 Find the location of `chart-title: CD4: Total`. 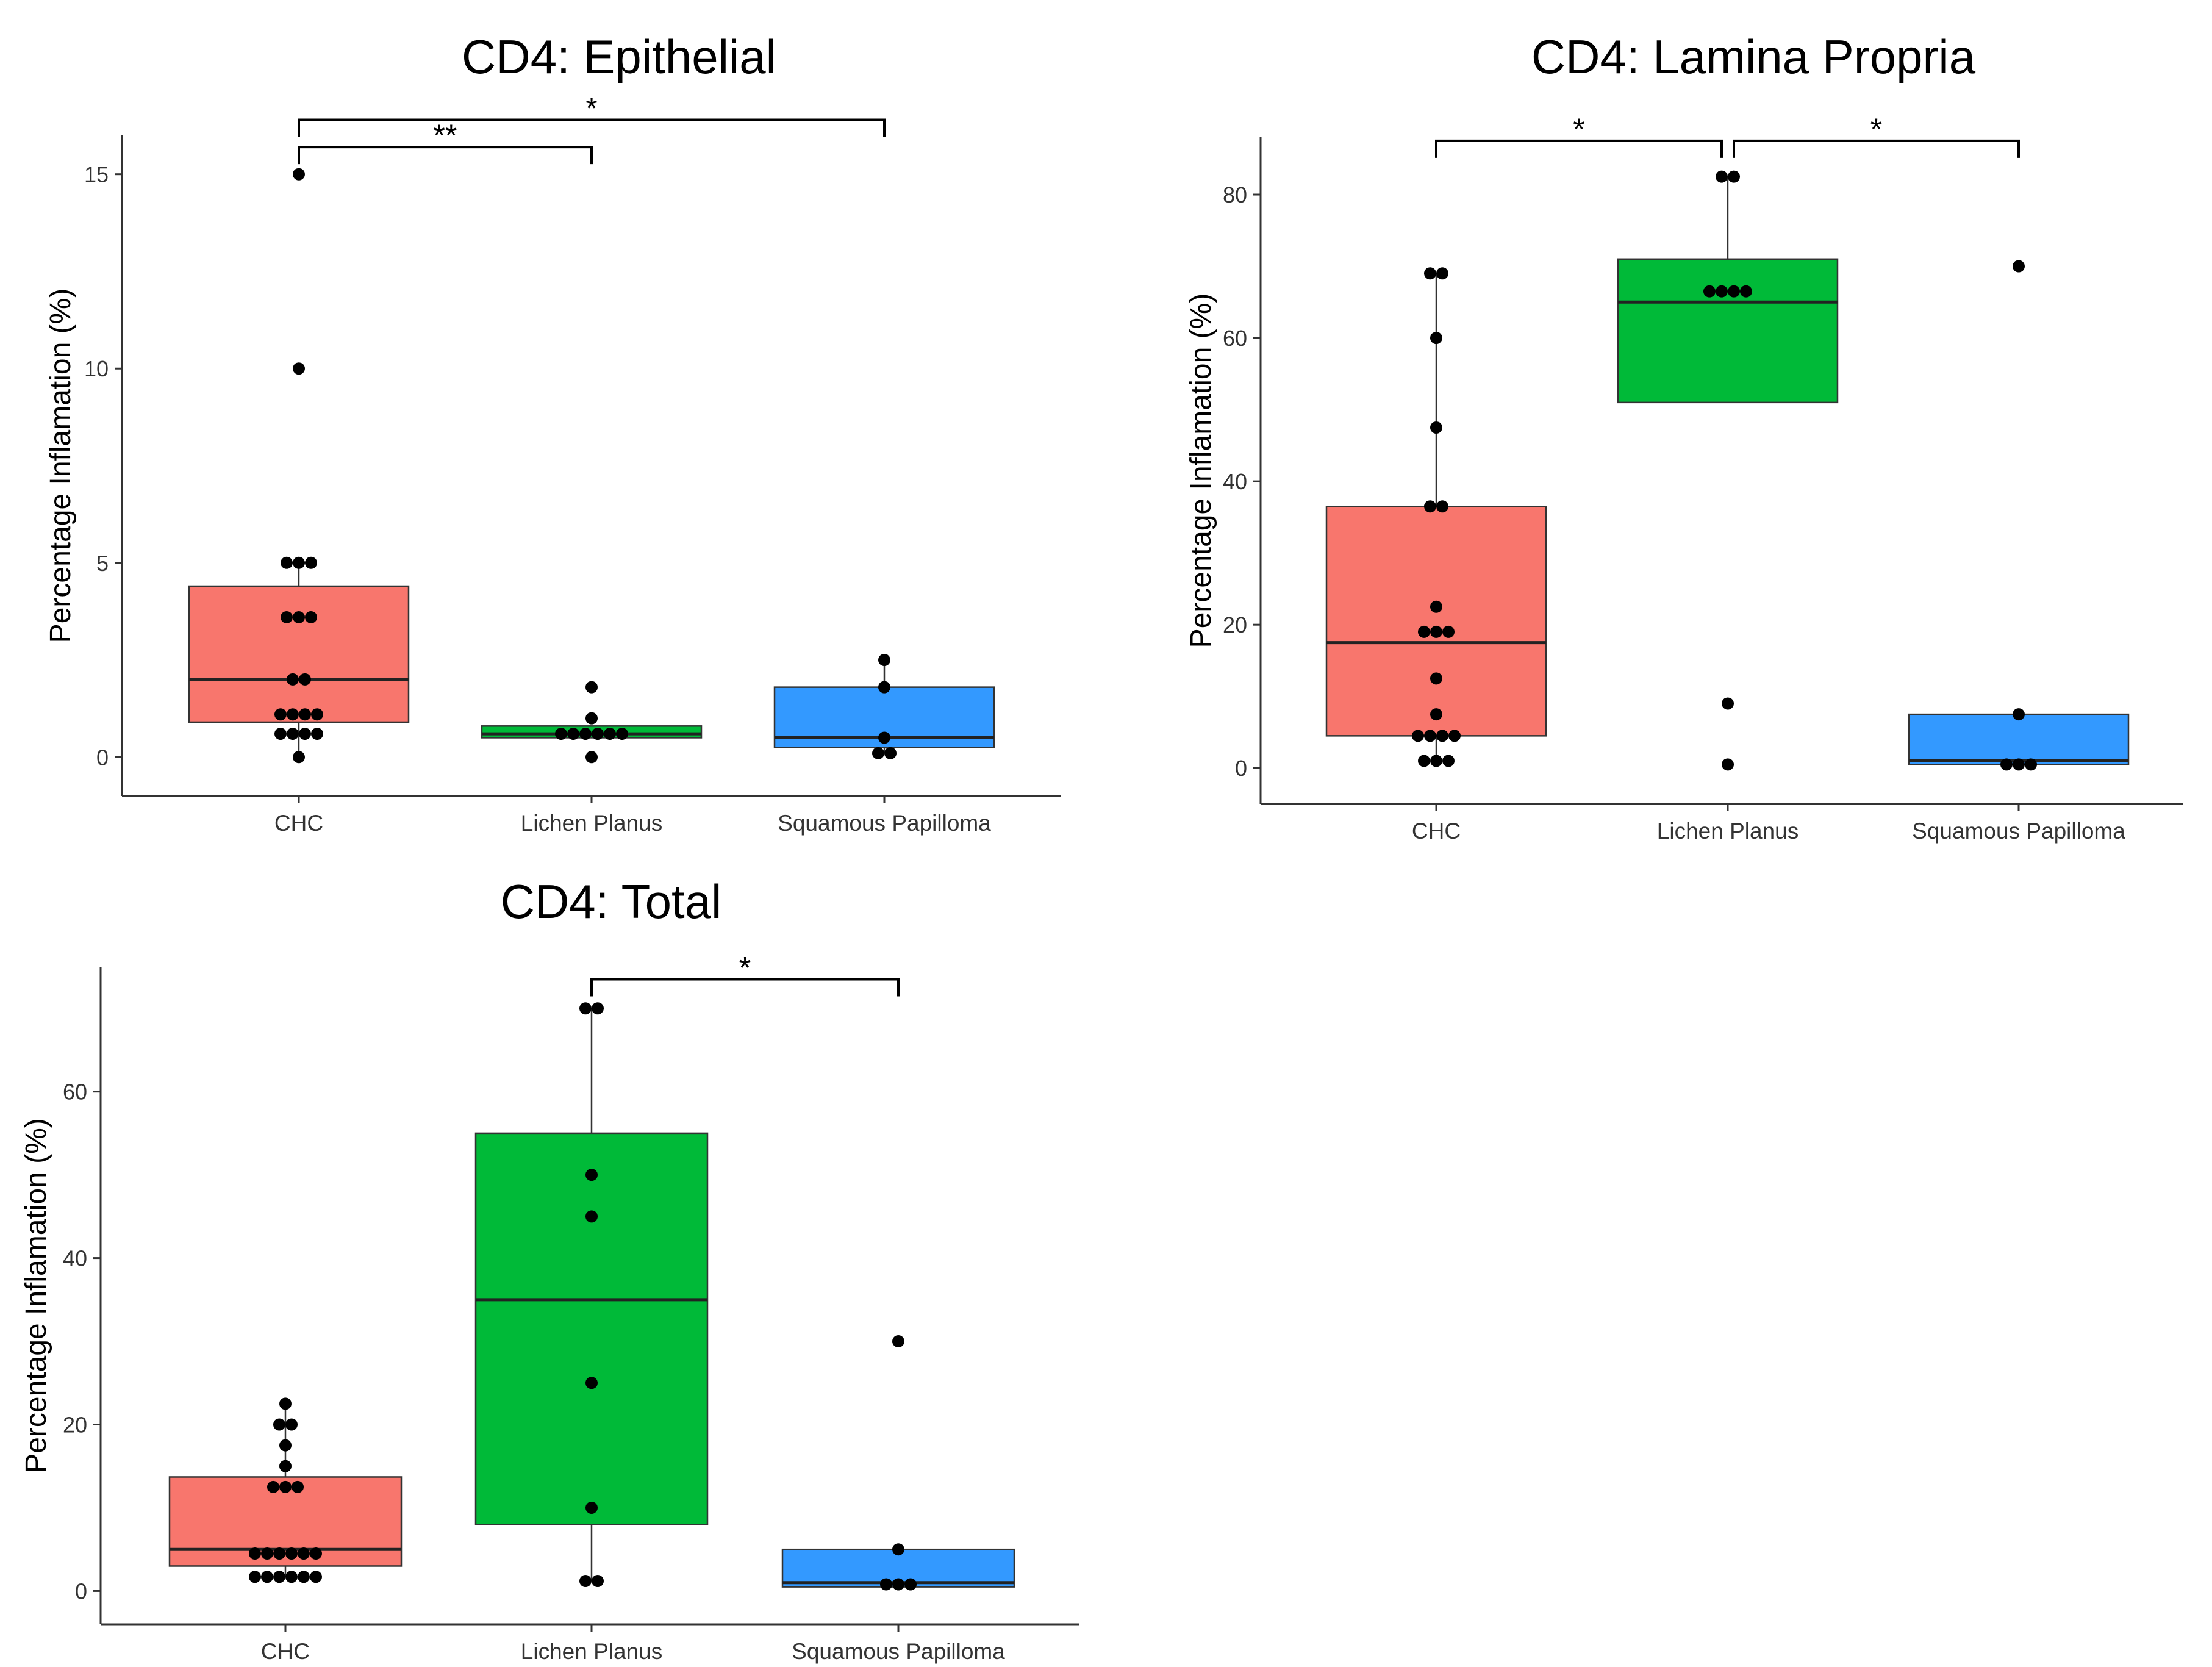

chart-title: CD4: Total is located at coordinates (611, 901).